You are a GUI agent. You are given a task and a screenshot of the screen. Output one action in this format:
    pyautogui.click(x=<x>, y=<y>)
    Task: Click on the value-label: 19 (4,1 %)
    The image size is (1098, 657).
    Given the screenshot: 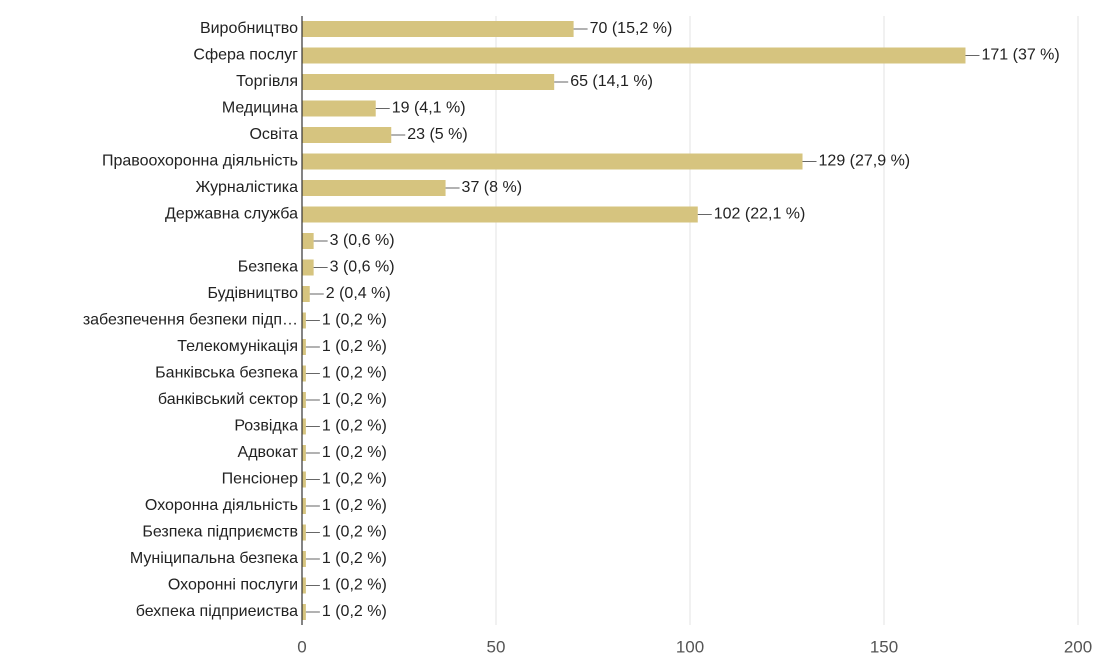 What is the action you would take?
    pyautogui.click(x=429, y=108)
    